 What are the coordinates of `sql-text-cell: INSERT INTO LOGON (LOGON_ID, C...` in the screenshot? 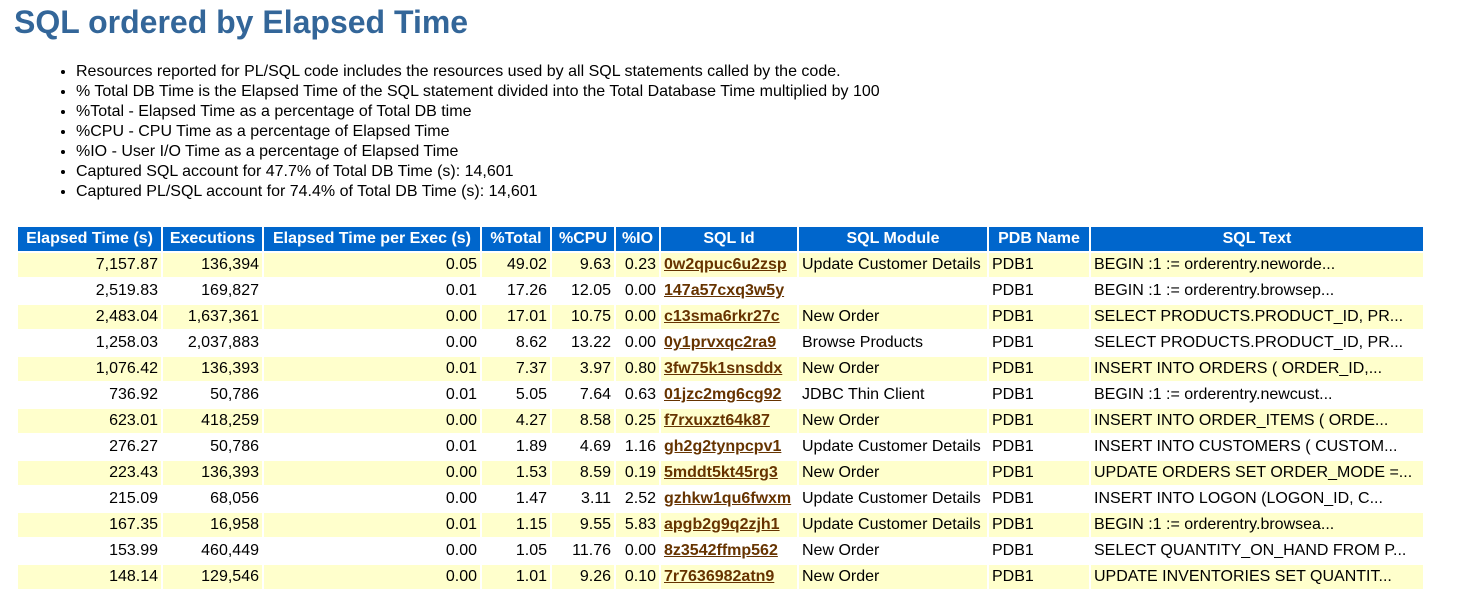 It's located at (1257, 499).